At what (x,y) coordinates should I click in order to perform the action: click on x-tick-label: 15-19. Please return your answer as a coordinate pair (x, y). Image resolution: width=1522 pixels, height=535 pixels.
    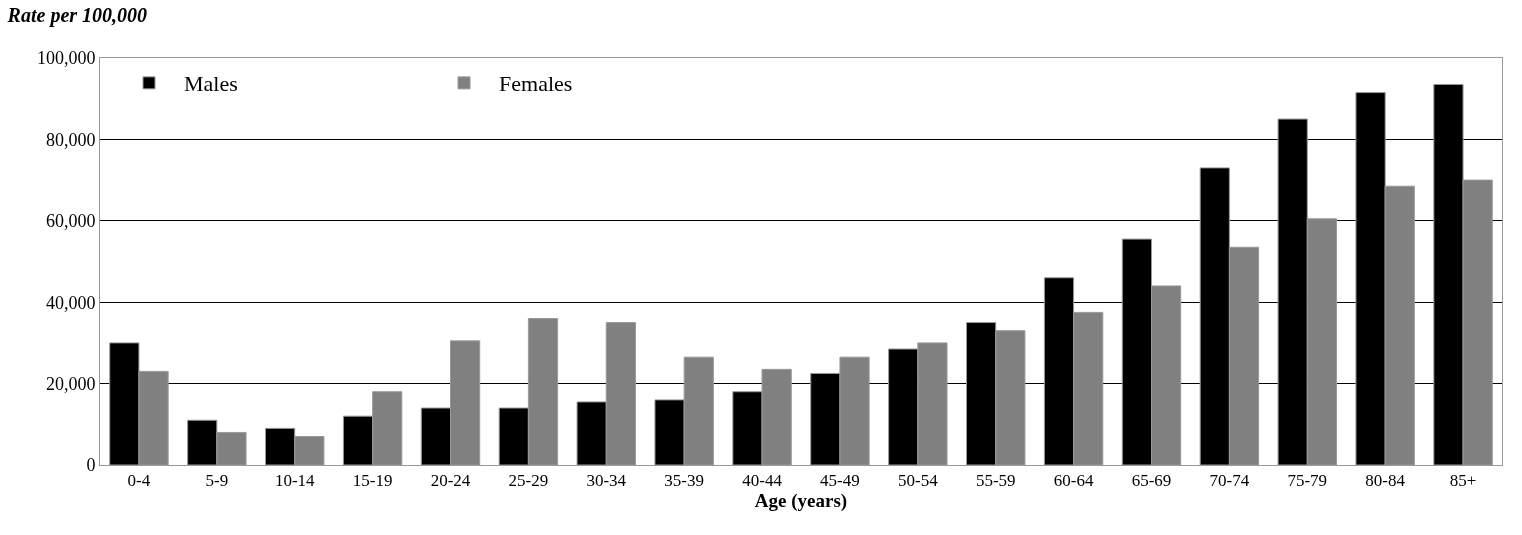
    Looking at the image, I should click on (372, 481).